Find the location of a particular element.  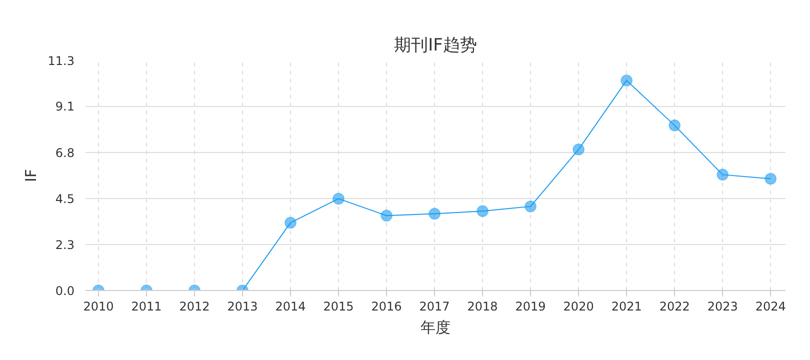

x-tick-label: 2013 is located at coordinates (242, 307).